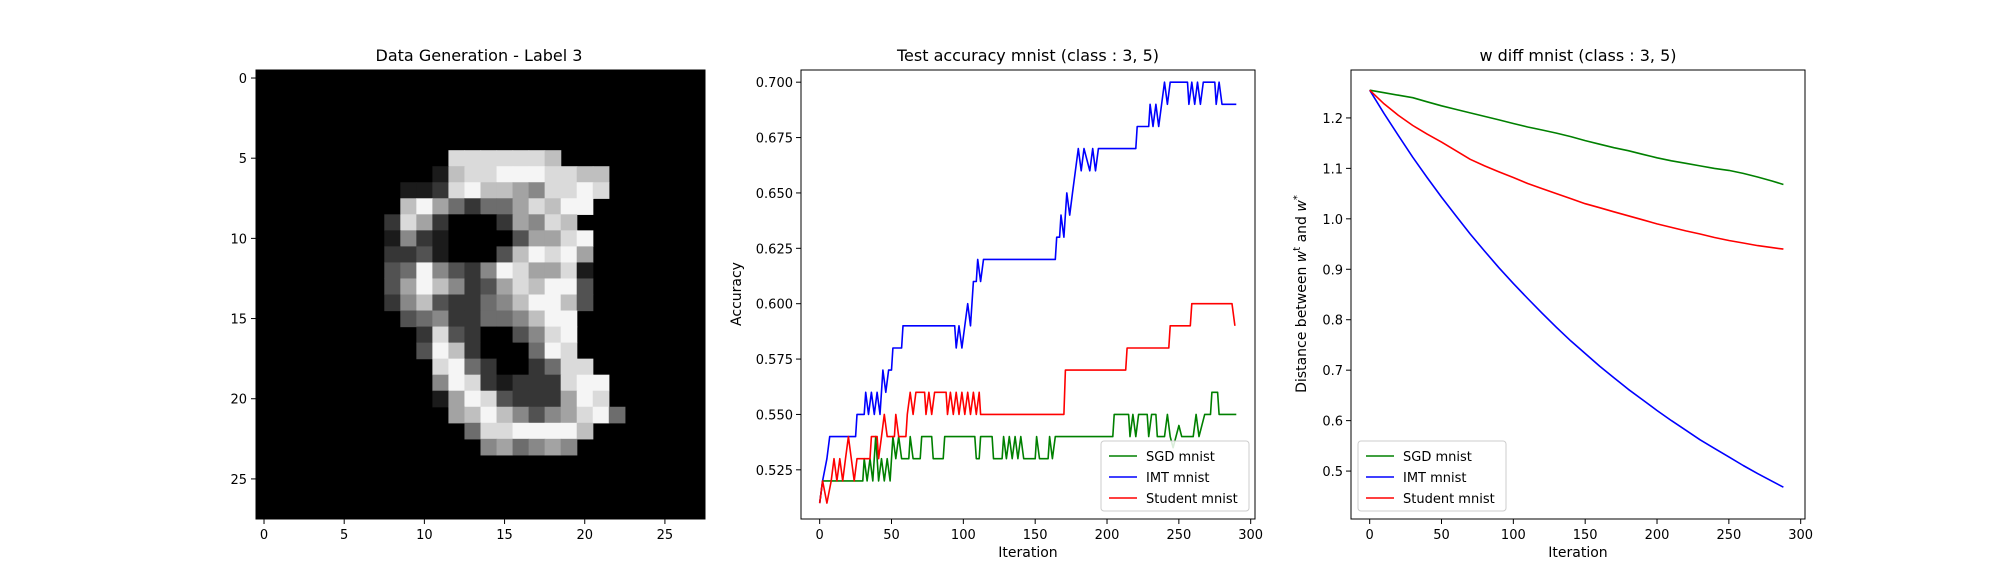 Image resolution: width=2000 pixels, height=580 pixels. Describe the element at coordinates (774, 249) in the screenshot. I see `y-tick-label: 0.625` at that location.